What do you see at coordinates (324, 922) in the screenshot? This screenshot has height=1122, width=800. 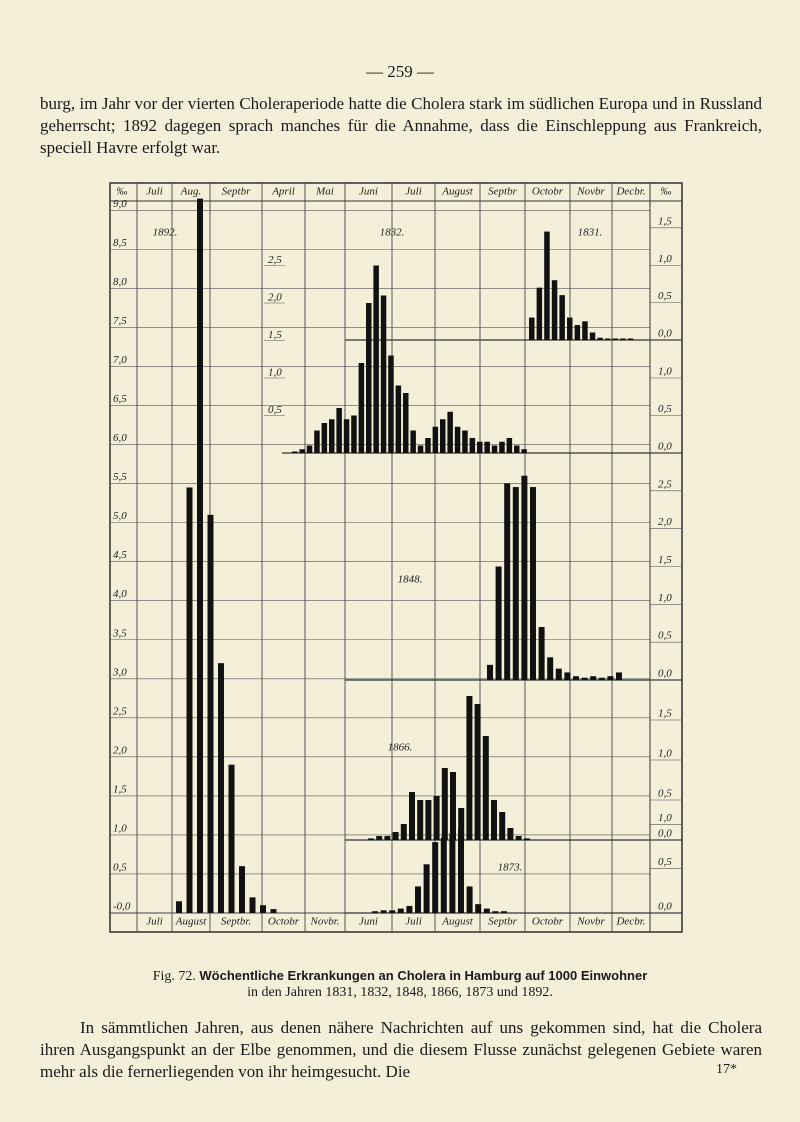 I see `bottom-category: Novbr.` at bounding box center [324, 922].